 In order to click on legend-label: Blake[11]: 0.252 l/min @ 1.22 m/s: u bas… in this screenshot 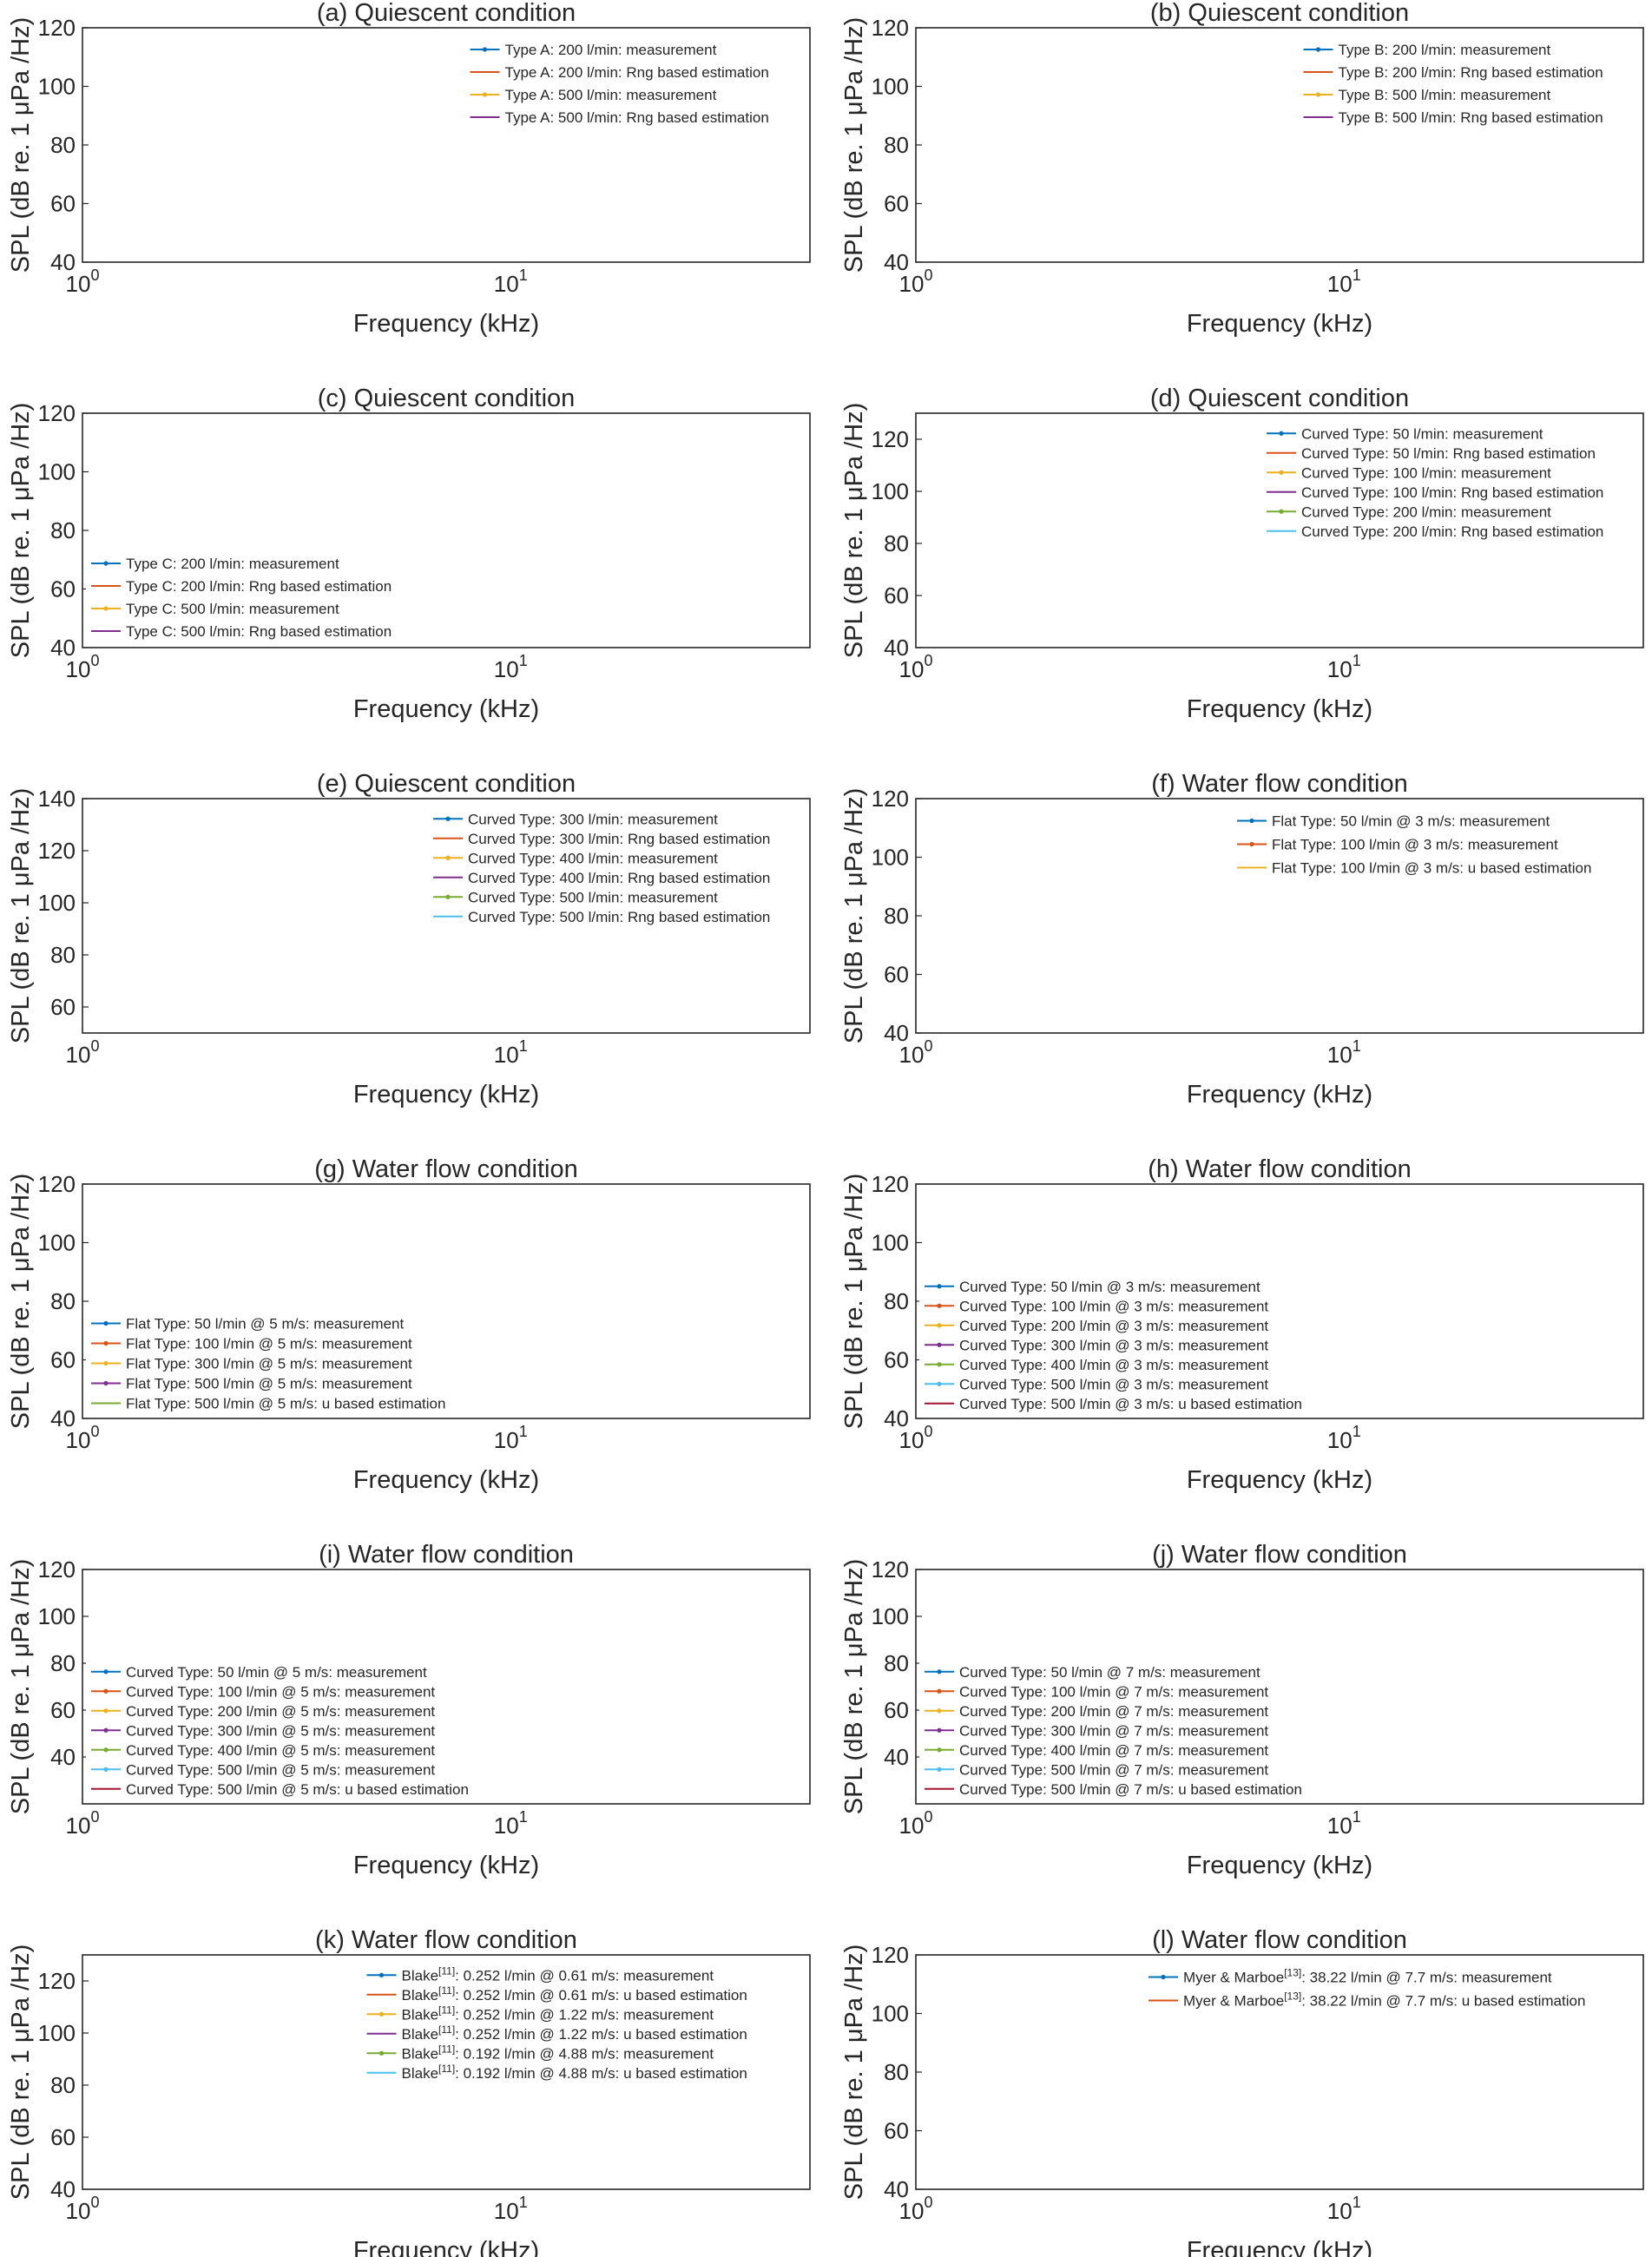, I will do `click(574, 2033)`.